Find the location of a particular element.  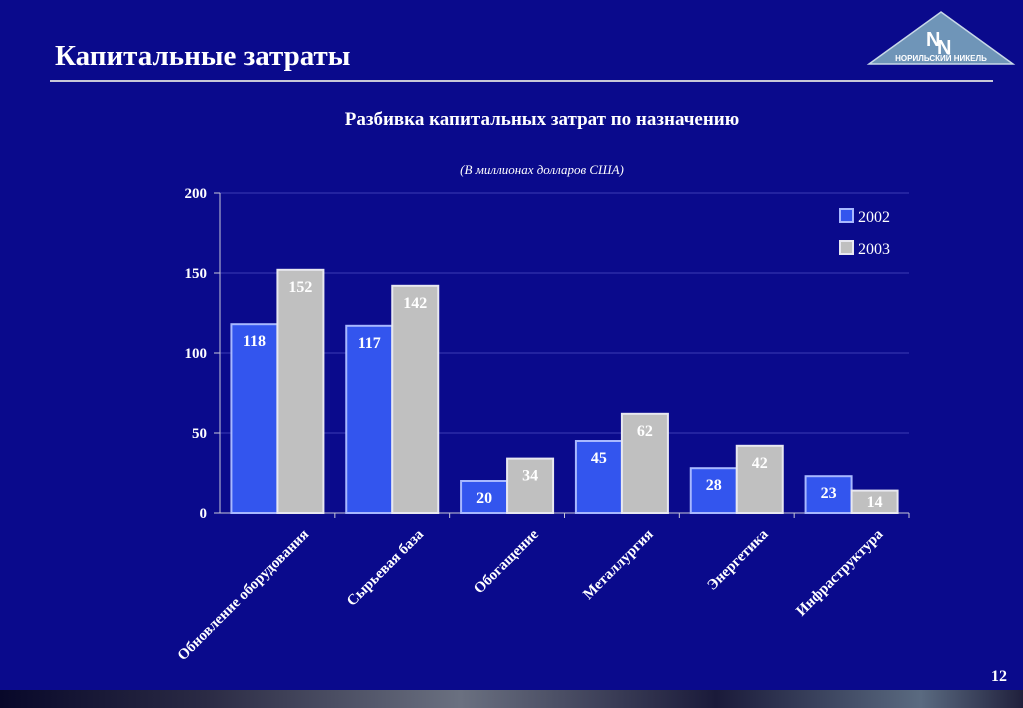

data-label: 62 is located at coordinates (645, 431).